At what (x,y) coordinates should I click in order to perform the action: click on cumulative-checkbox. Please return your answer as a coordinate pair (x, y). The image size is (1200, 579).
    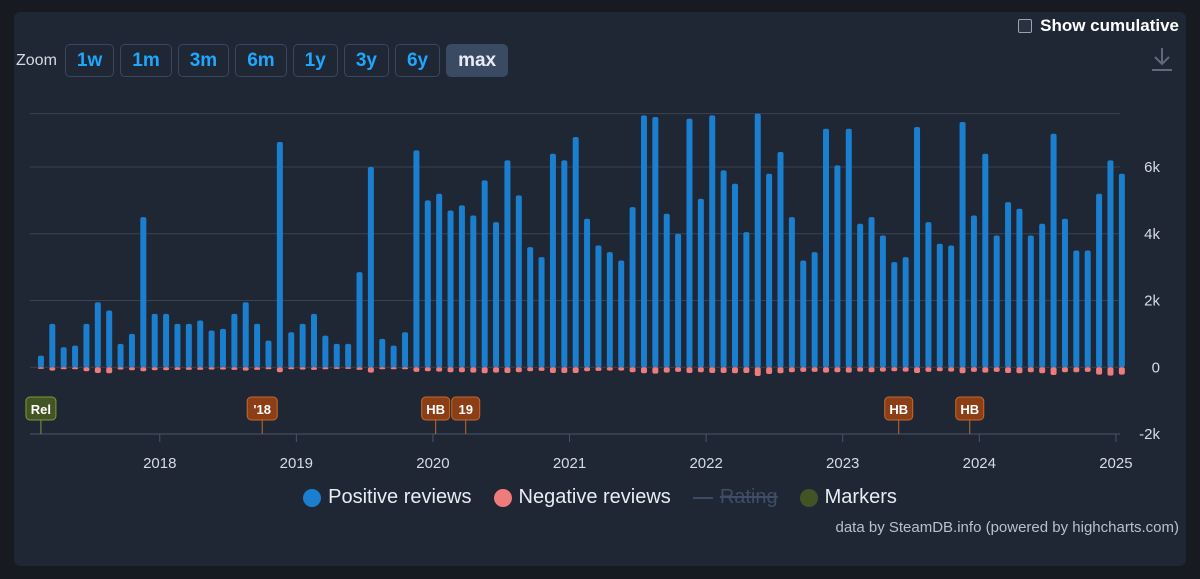
    Looking at the image, I should click on (1025, 26).